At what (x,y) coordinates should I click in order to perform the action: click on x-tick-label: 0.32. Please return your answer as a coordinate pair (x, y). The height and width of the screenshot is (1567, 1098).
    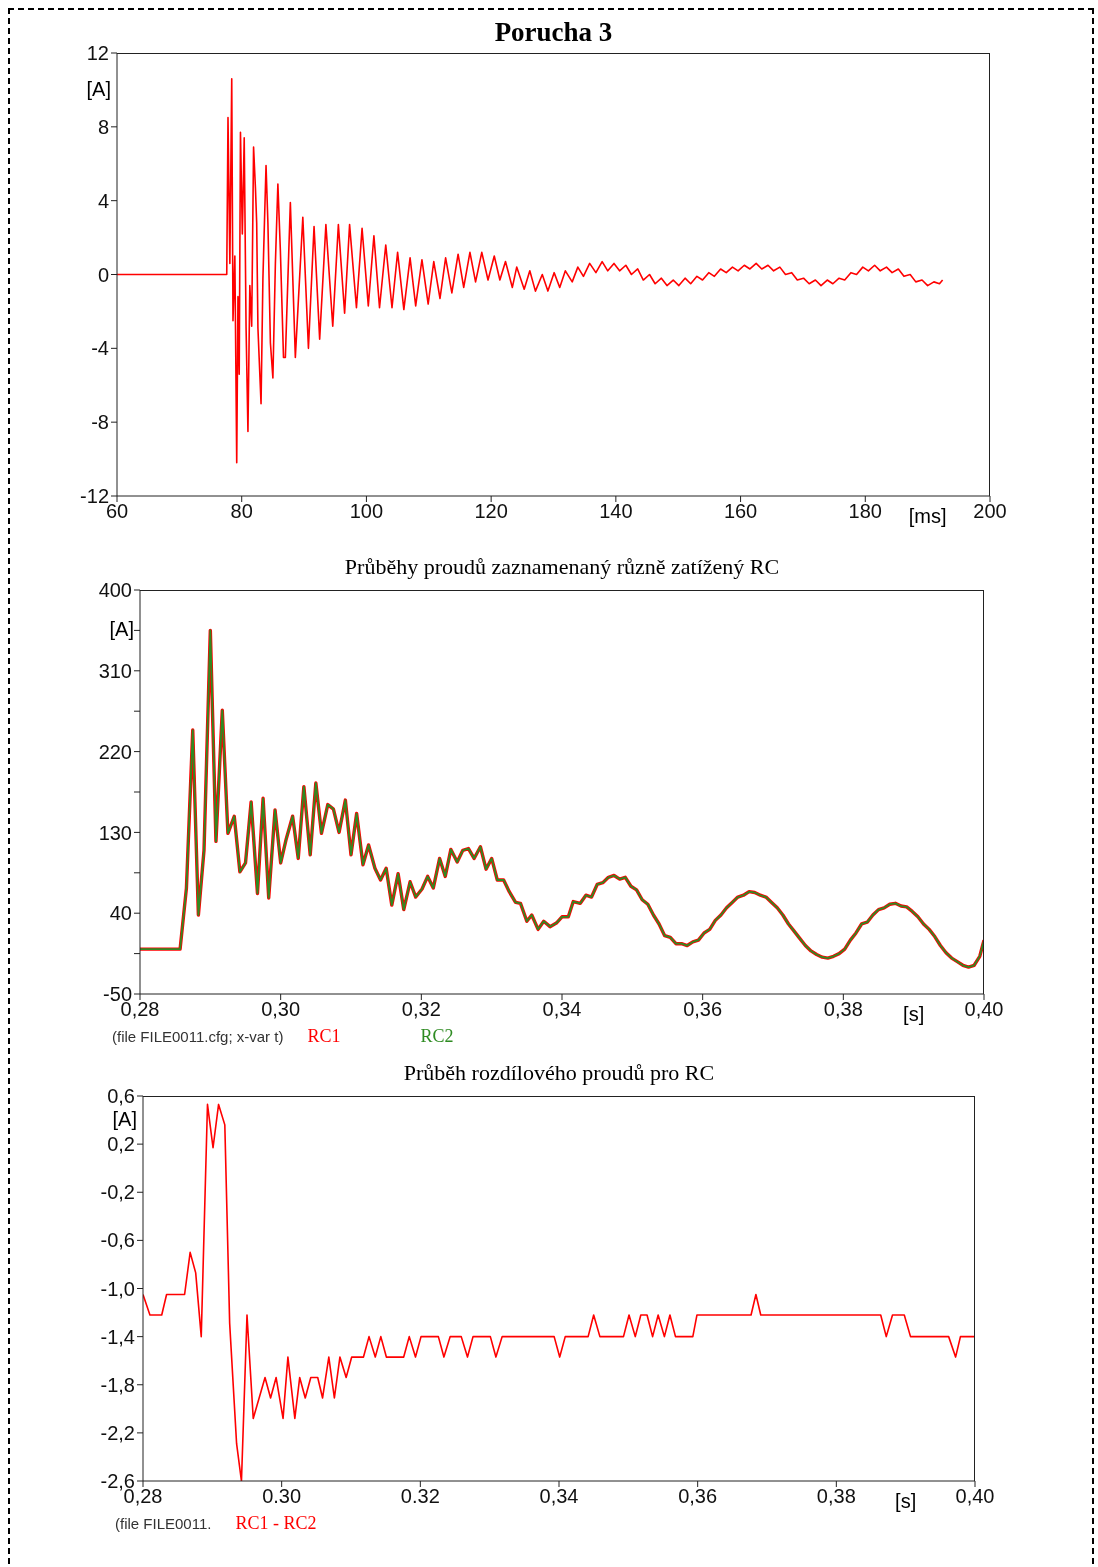
    Looking at the image, I should click on (420, 1496).